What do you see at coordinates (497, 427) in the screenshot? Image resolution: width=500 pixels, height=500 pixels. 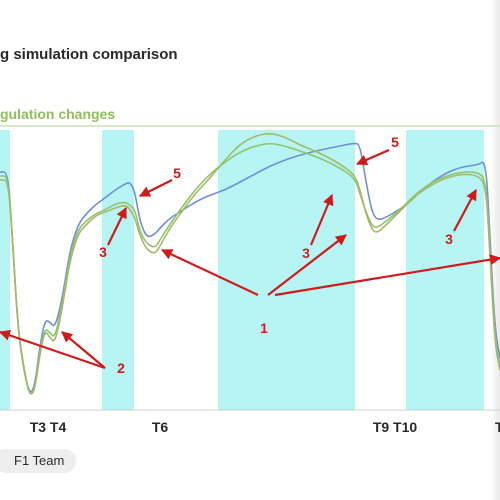 I see `x-tick-label: T` at bounding box center [497, 427].